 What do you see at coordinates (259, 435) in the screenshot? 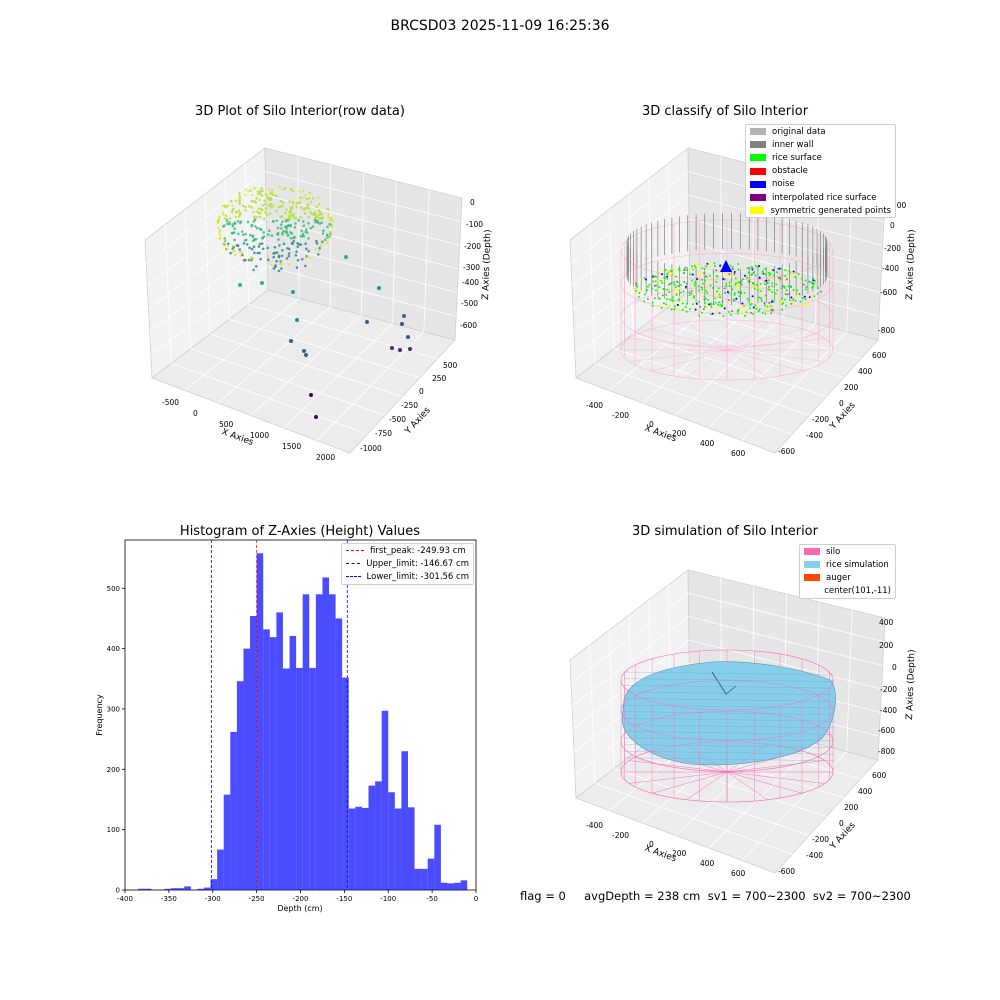
I see `raw-xtick: 1000` at bounding box center [259, 435].